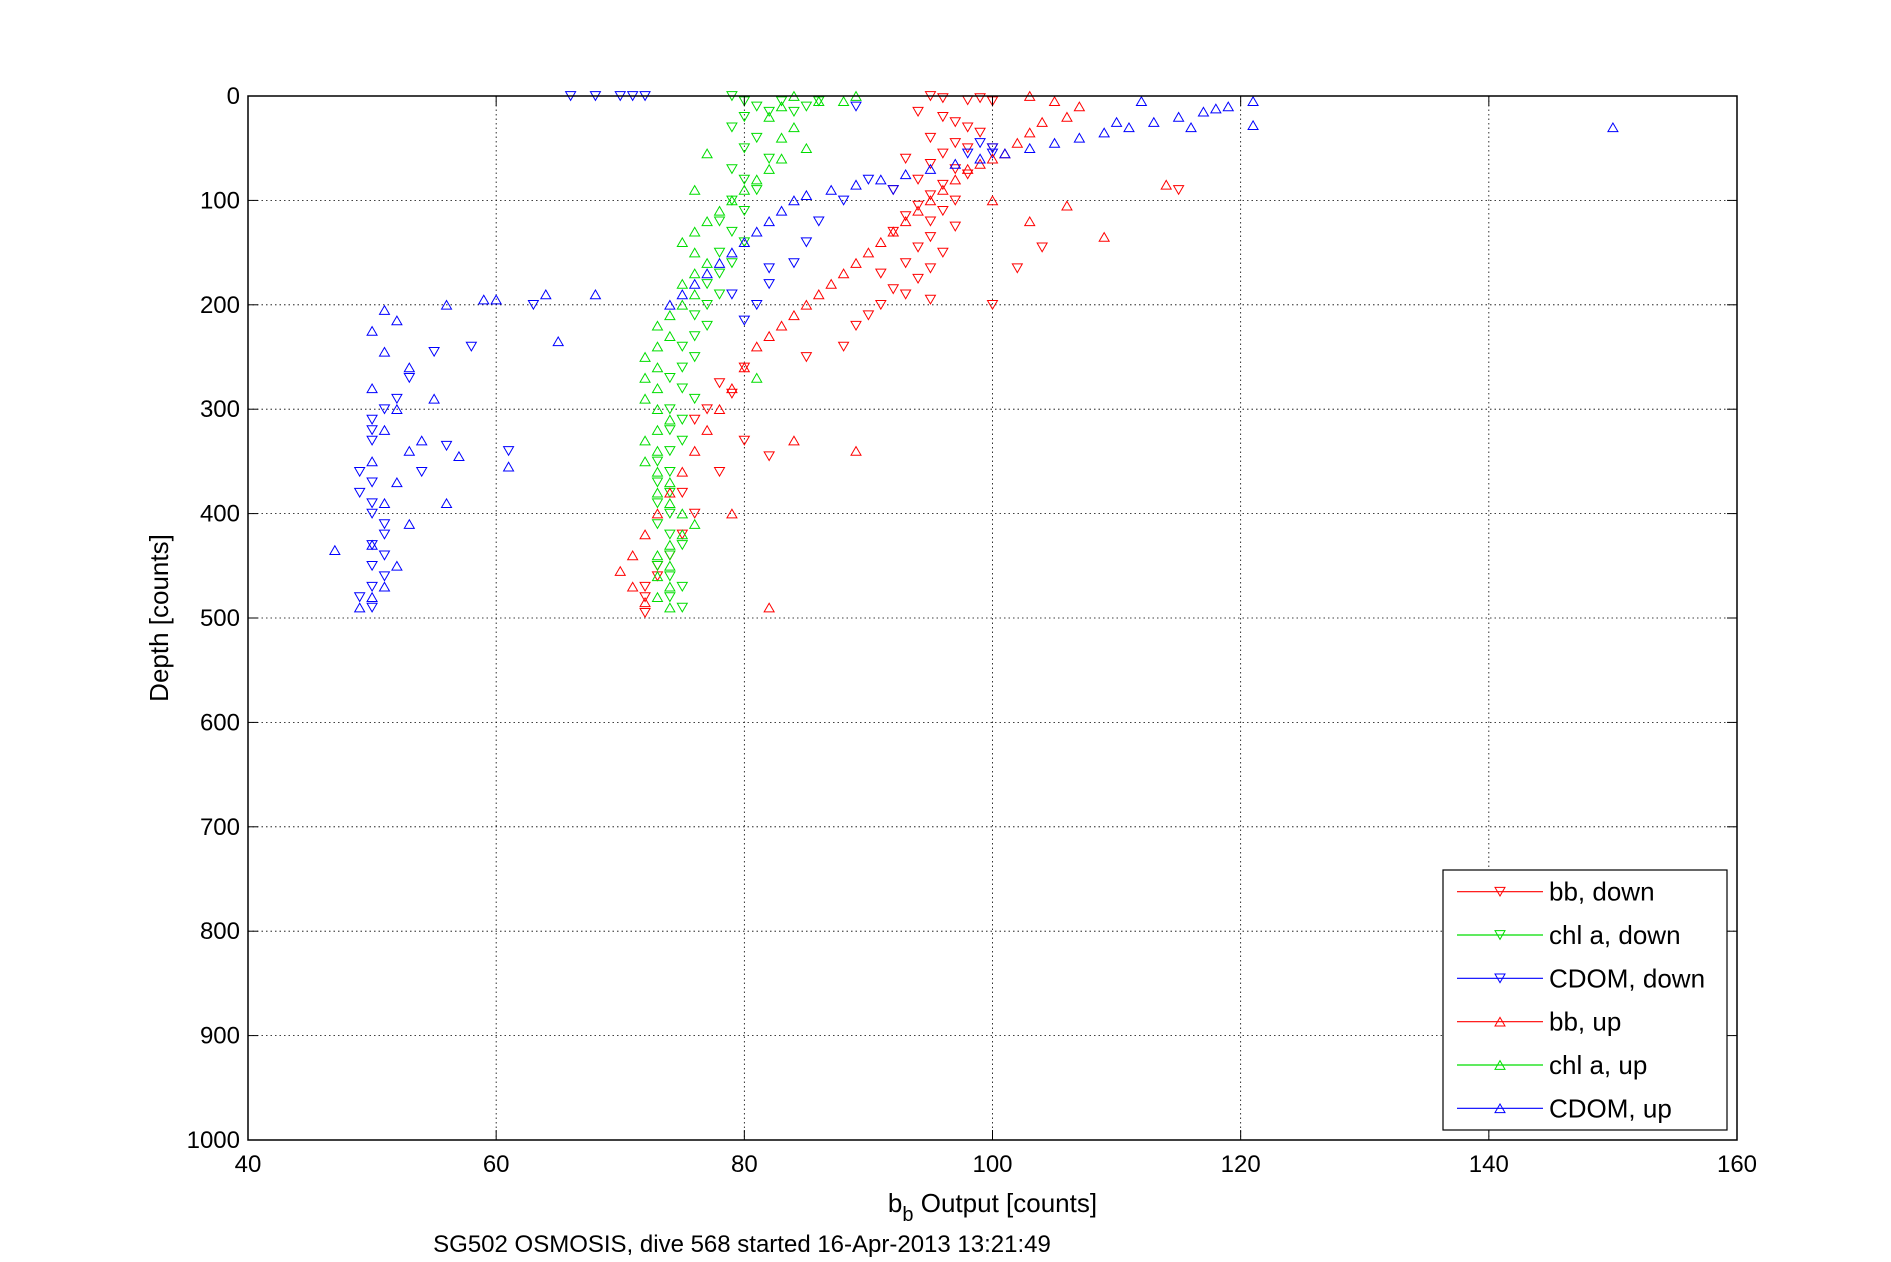  Describe the element at coordinates (1602, 892) in the screenshot. I see `legend-label: bb, down` at that location.